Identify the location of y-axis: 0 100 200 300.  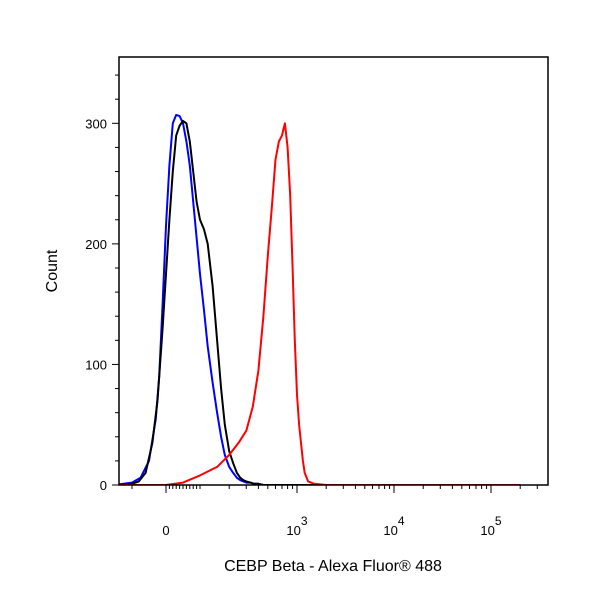
(102, 283).